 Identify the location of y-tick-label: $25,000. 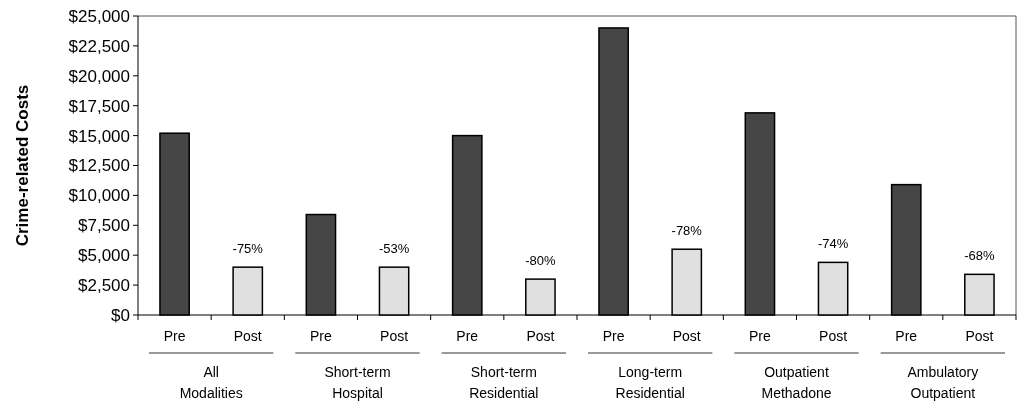
(99, 16).